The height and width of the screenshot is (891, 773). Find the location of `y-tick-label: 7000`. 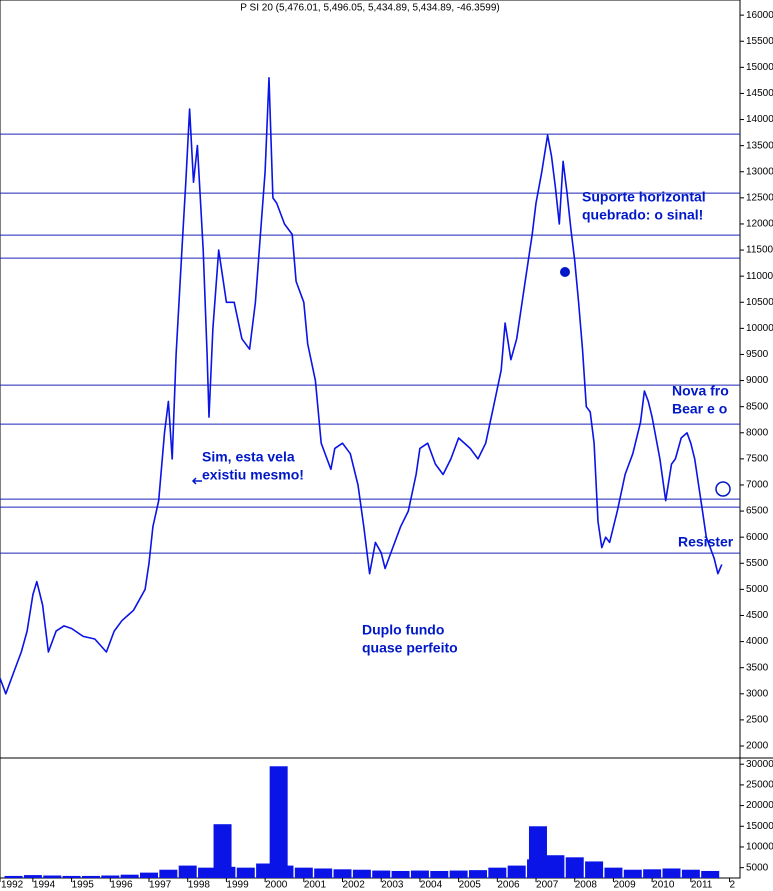

y-tick-label: 7000 is located at coordinates (757, 485).